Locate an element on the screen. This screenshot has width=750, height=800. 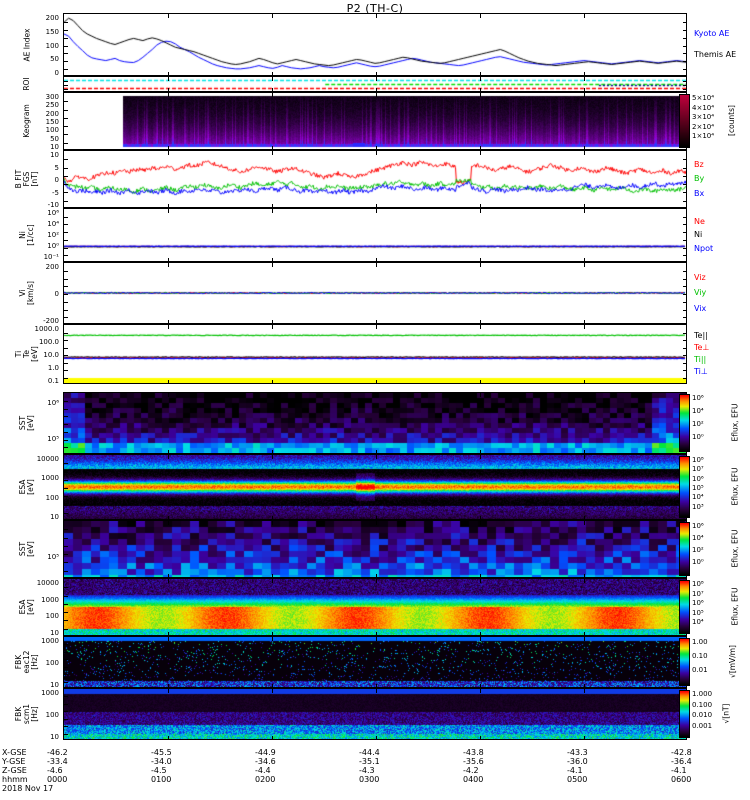
colorbar-tick-sst-ion-2: 10² is located at coordinates (698, 424).